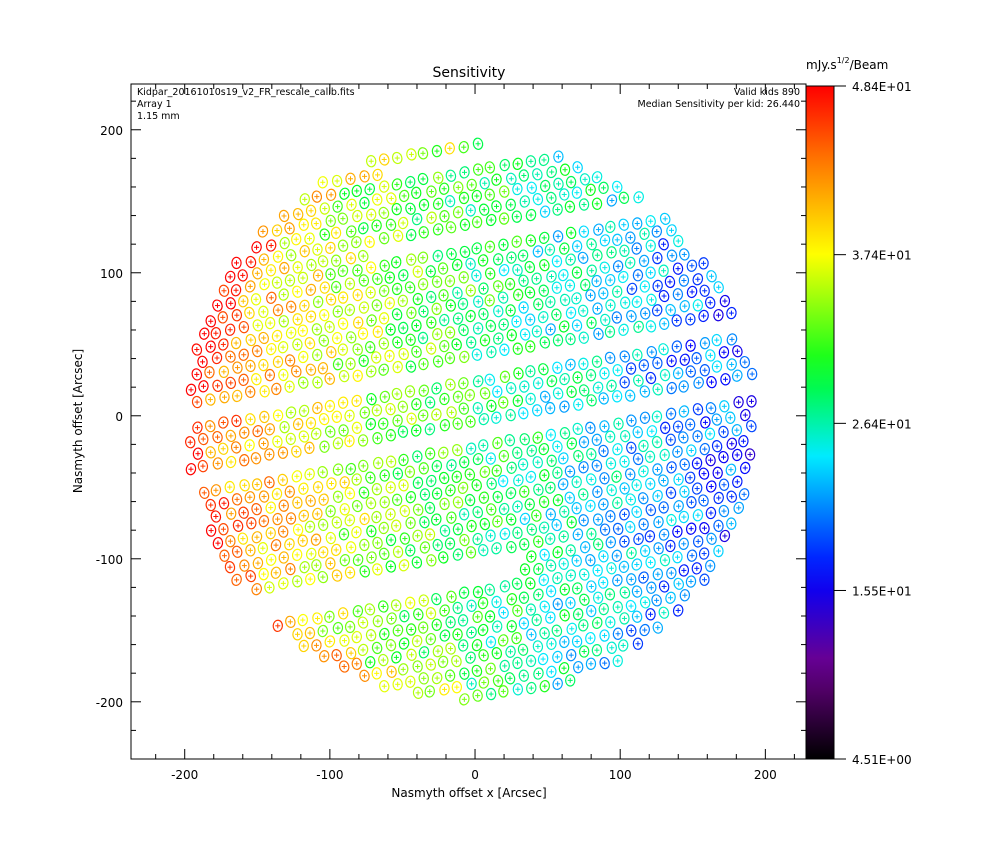 The height and width of the screenshot is (845, 988). Describe the element at coordinates (869, 65) in the screenshot. I see `colorbar-title-tail: /Beam` at that location.